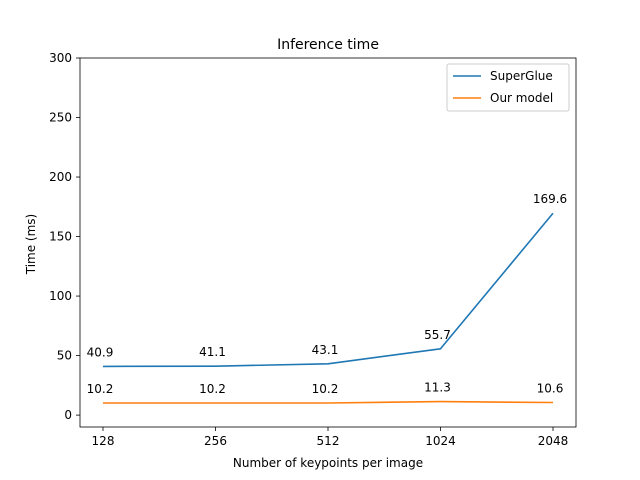 The width and height of the screenshot is (640, 480). Describe the element at coordinates (60, 58) in the screenshot. I see `y-tick-label: 300` at that location.